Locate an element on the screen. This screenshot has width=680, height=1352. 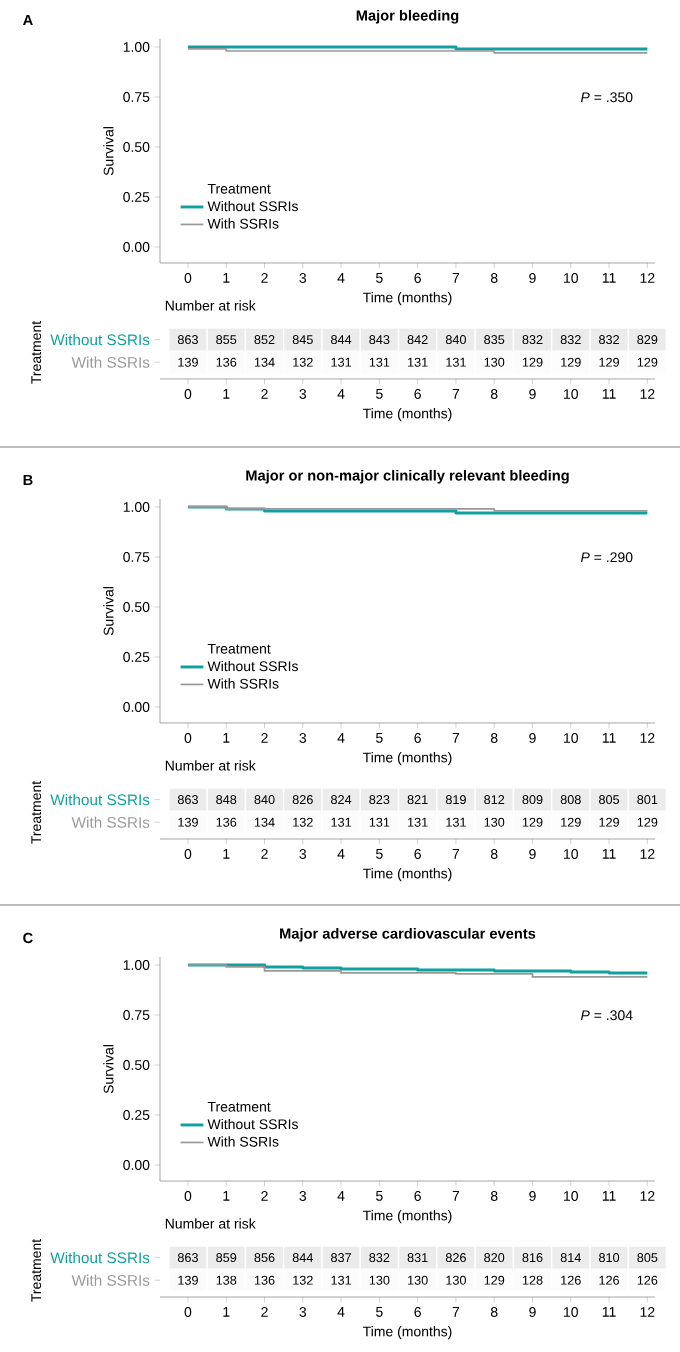
x-tick-label: 11 is located at coordinates (609, 738).